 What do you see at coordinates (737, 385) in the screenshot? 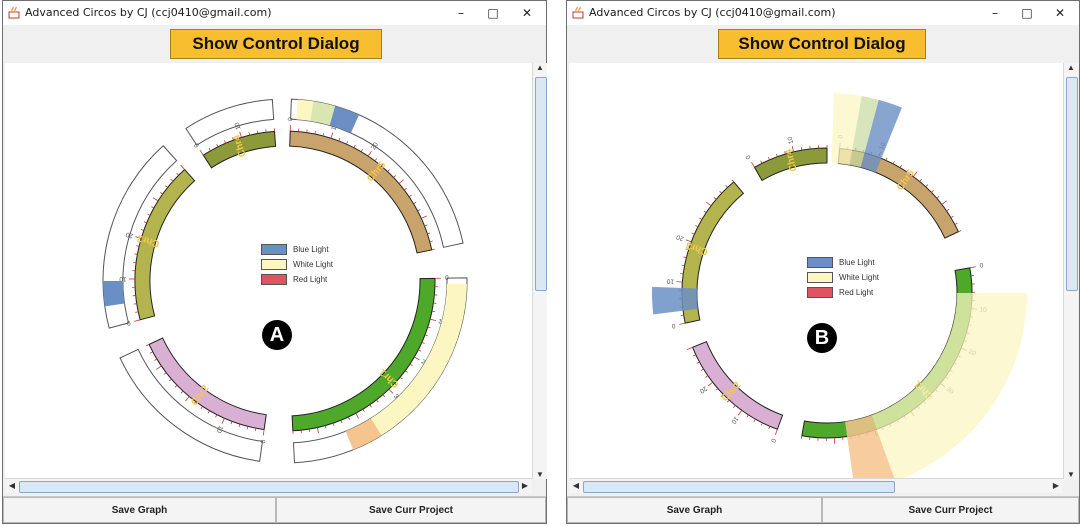
I see `chromosome-band-chr2` at bounding box center [737, 385].